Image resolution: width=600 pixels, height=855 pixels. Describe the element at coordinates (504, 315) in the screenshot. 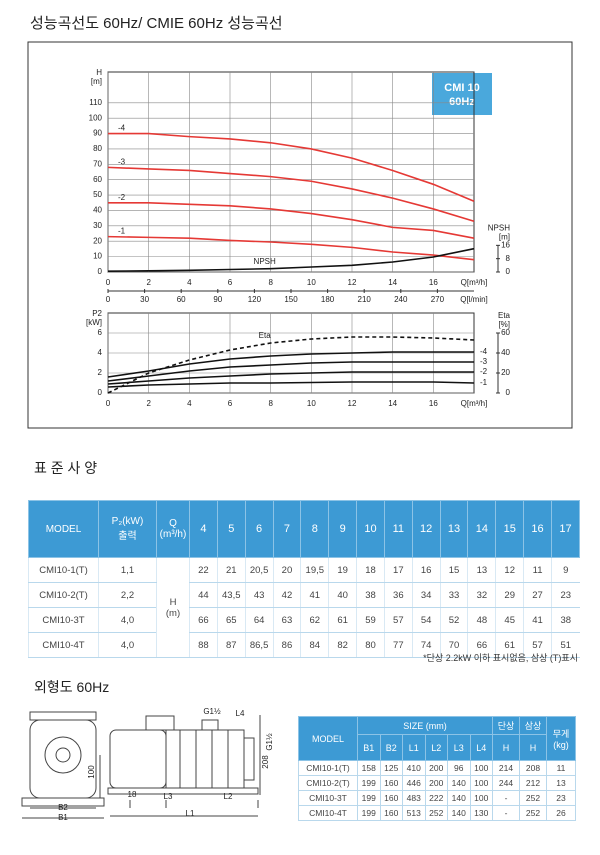

I see `y2-axis-label: Eta` at that location.